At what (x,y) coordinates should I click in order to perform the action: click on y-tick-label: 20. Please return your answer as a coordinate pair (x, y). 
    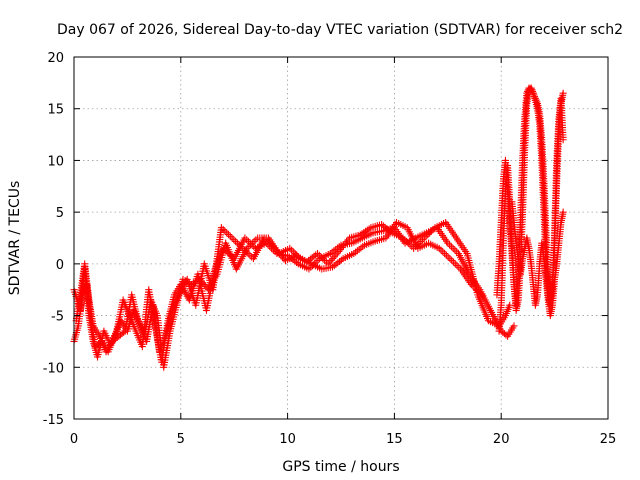
    Looking at the image, I should click on (55, 58).